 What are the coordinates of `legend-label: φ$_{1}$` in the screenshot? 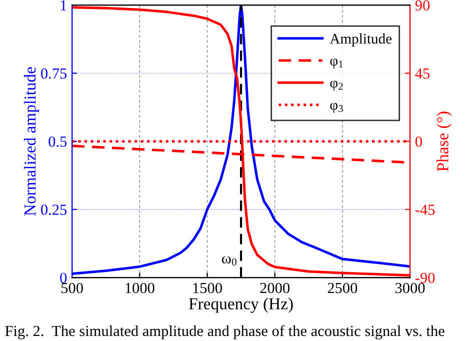 It's located at (336, 63).